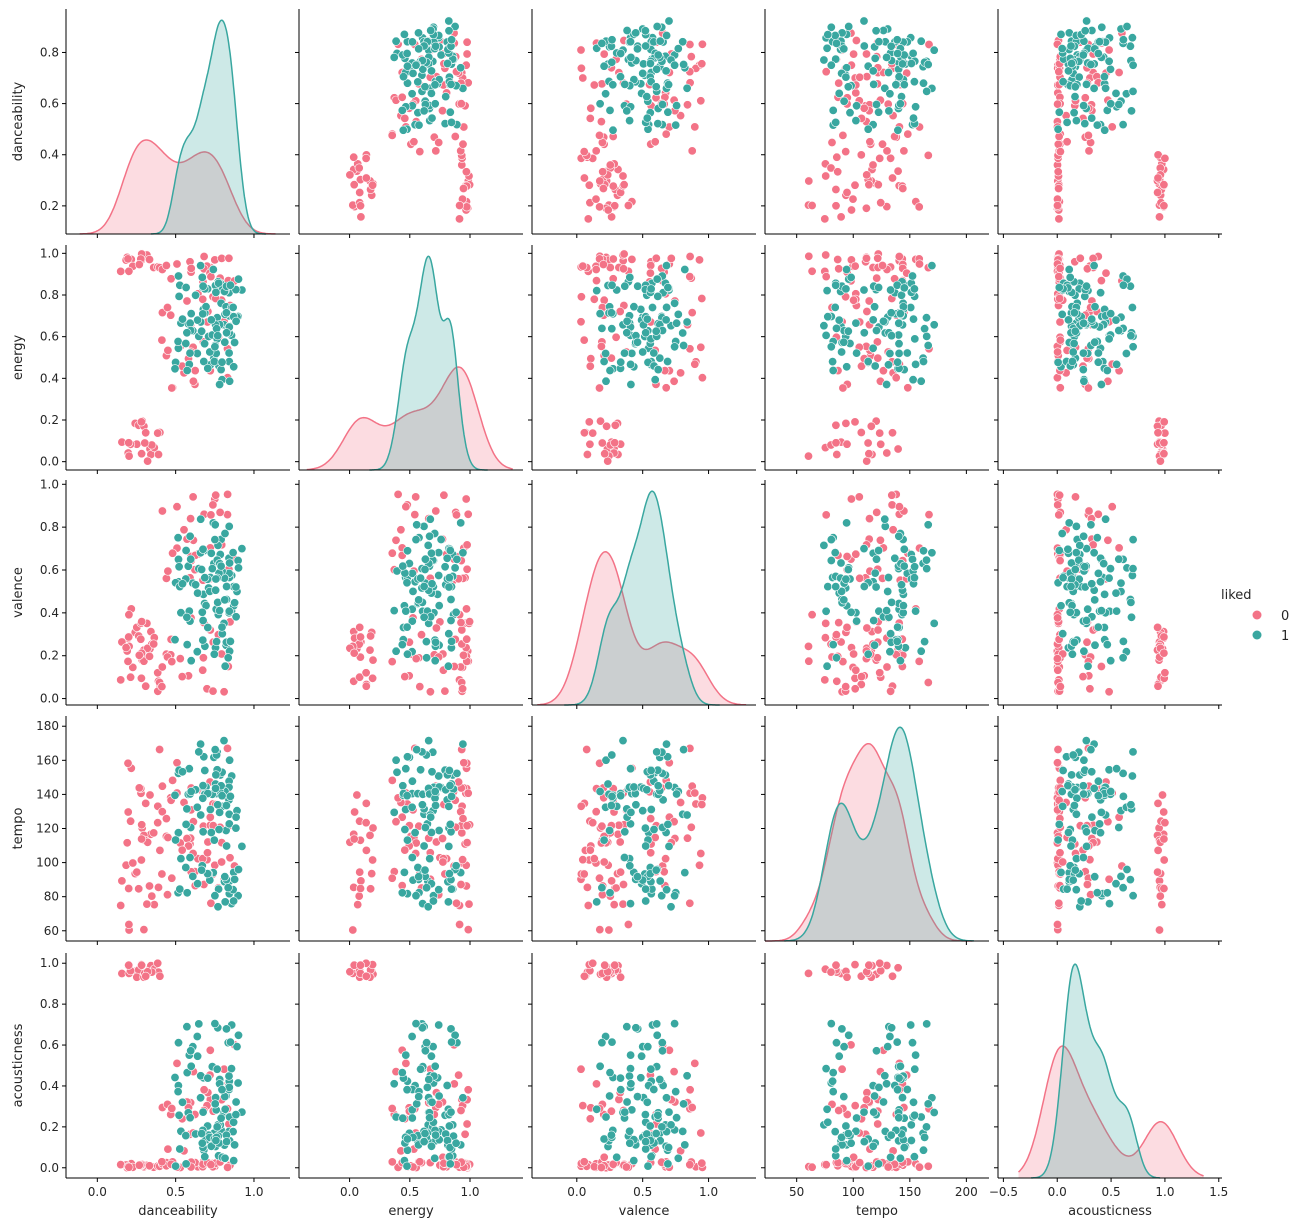 The width and height of the screenshot is (1301, 1231). I want to click on panel-valence-vs-energy, so click(409, 594).